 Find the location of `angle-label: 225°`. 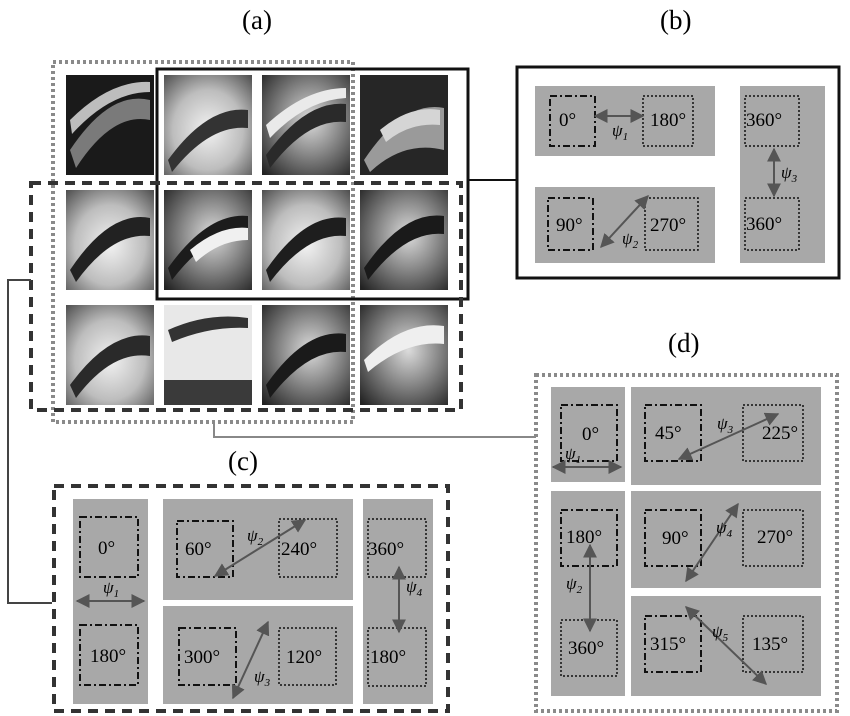

angle-label: 225° is located at coordinates (780, 433).